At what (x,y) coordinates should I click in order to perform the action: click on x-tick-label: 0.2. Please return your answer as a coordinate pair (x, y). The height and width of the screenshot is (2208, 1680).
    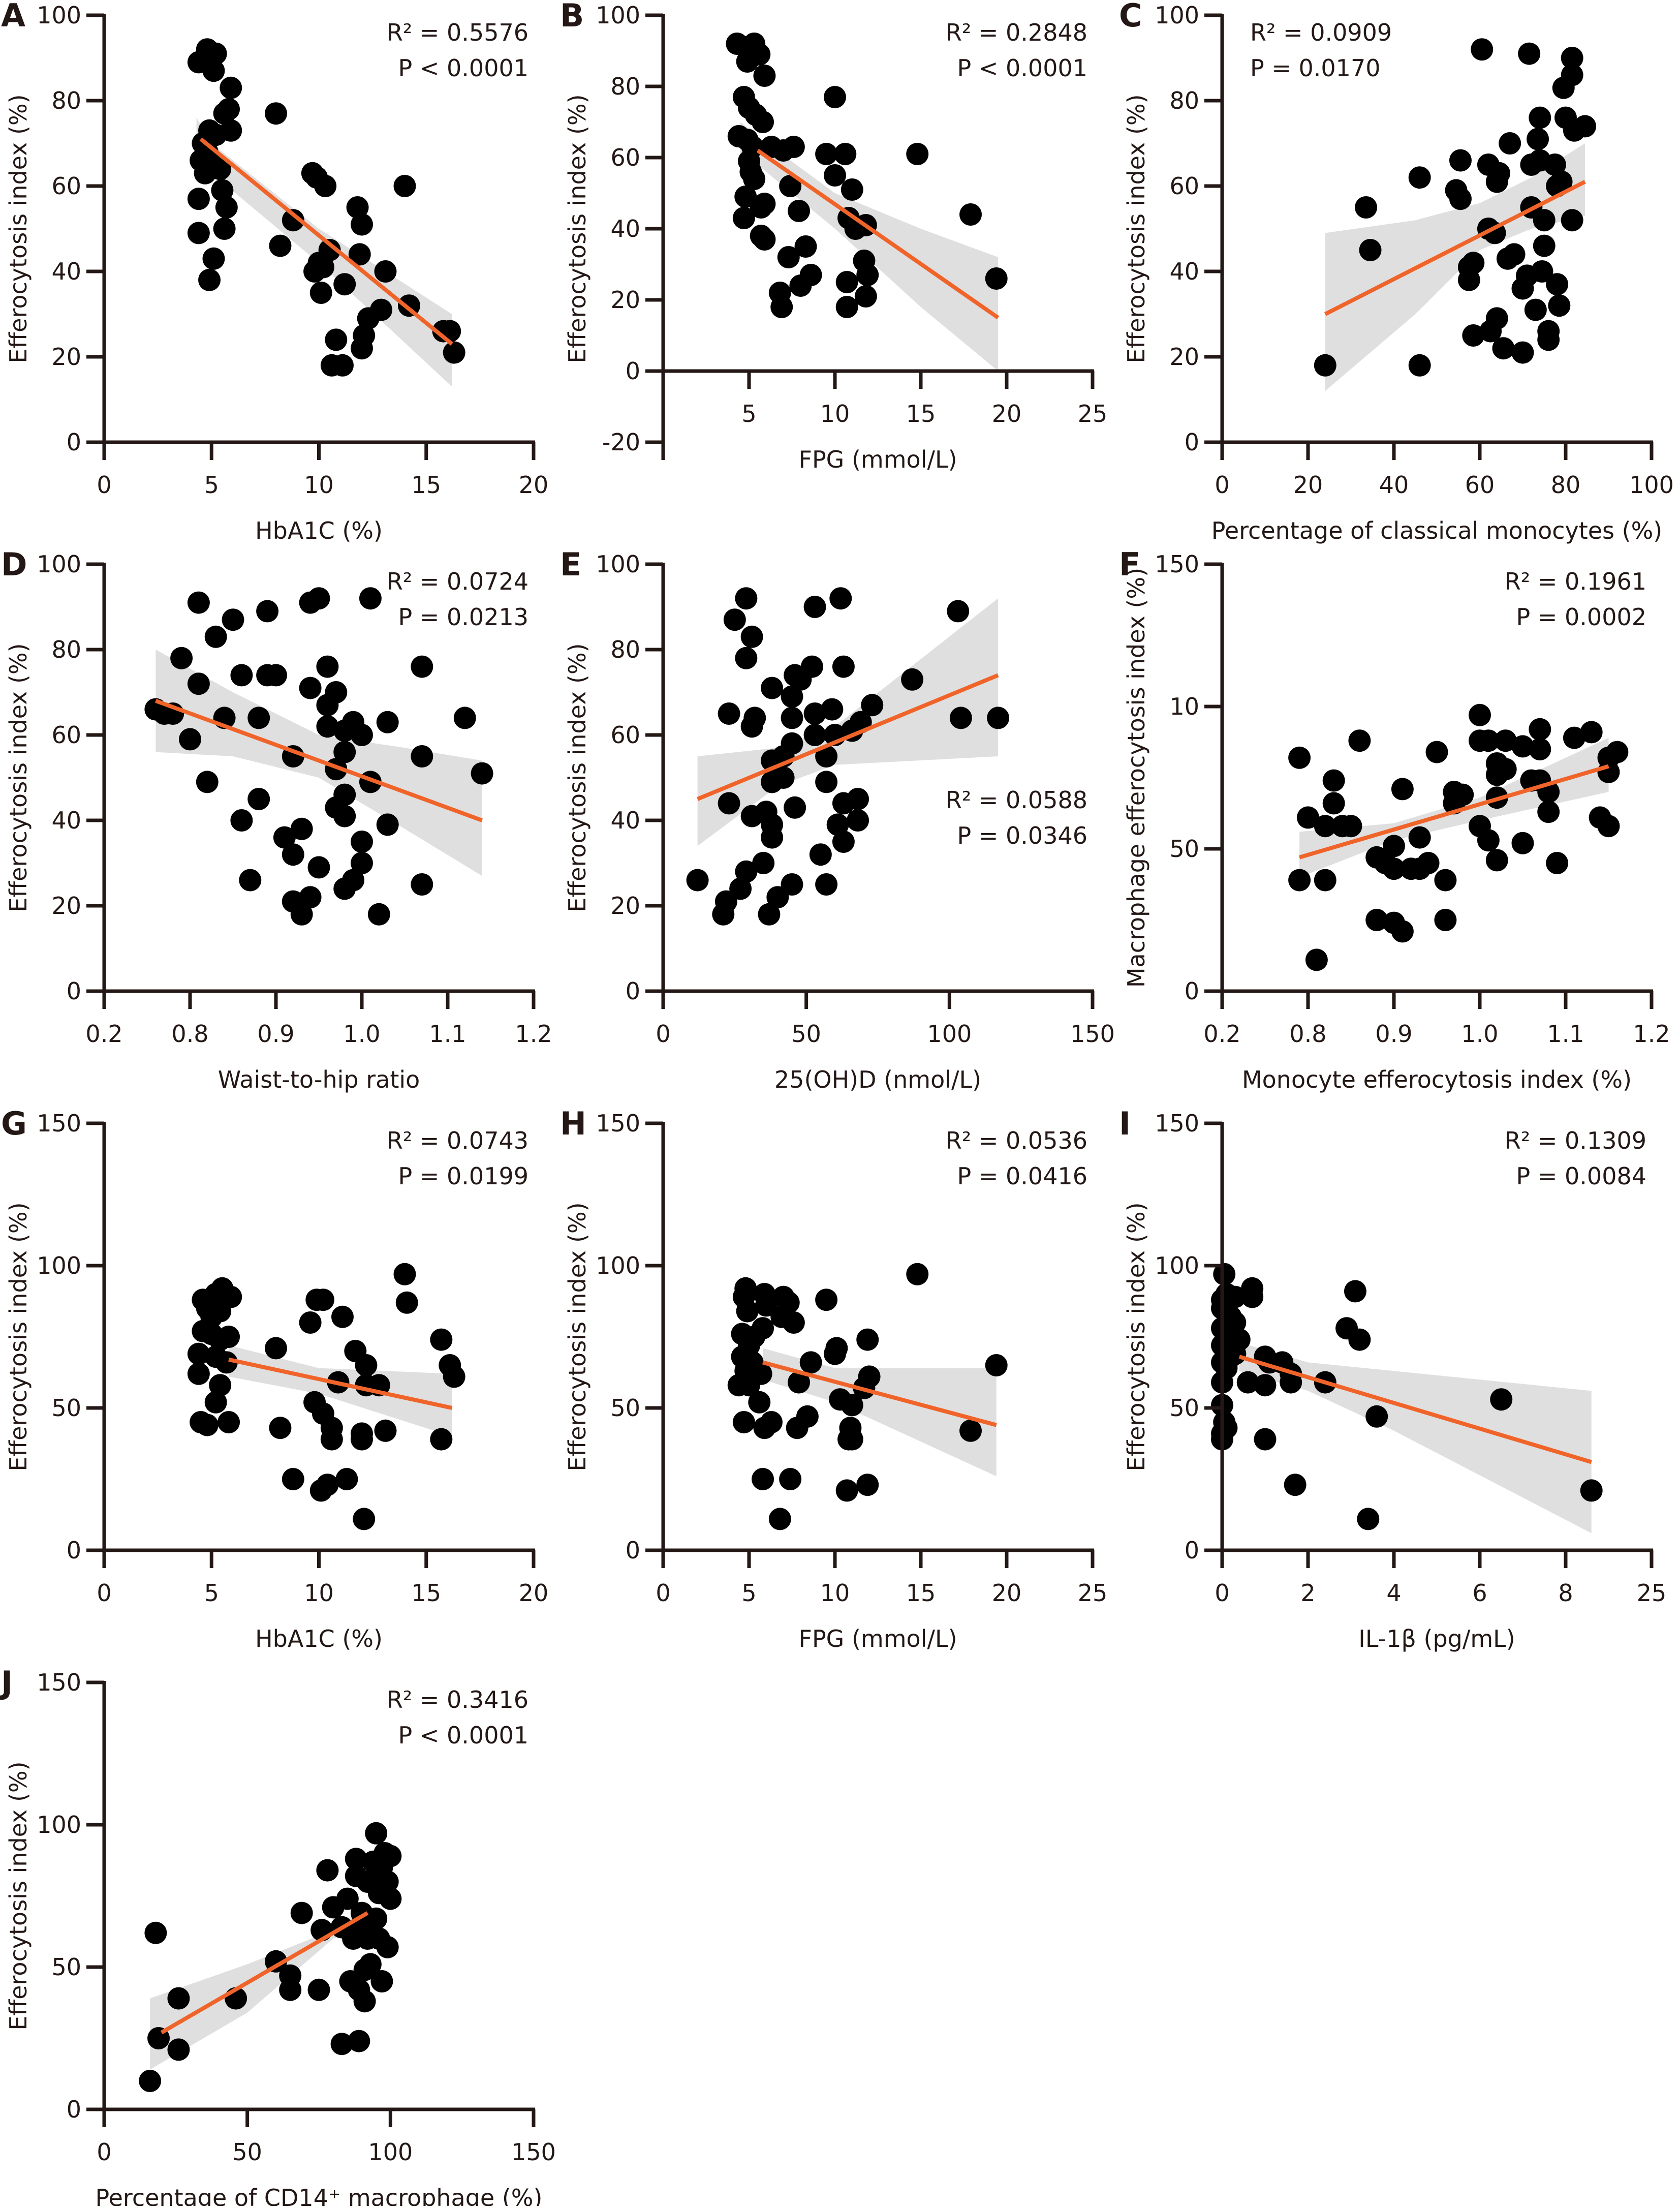
    Looking at the image, I should click on (1221, 1034).